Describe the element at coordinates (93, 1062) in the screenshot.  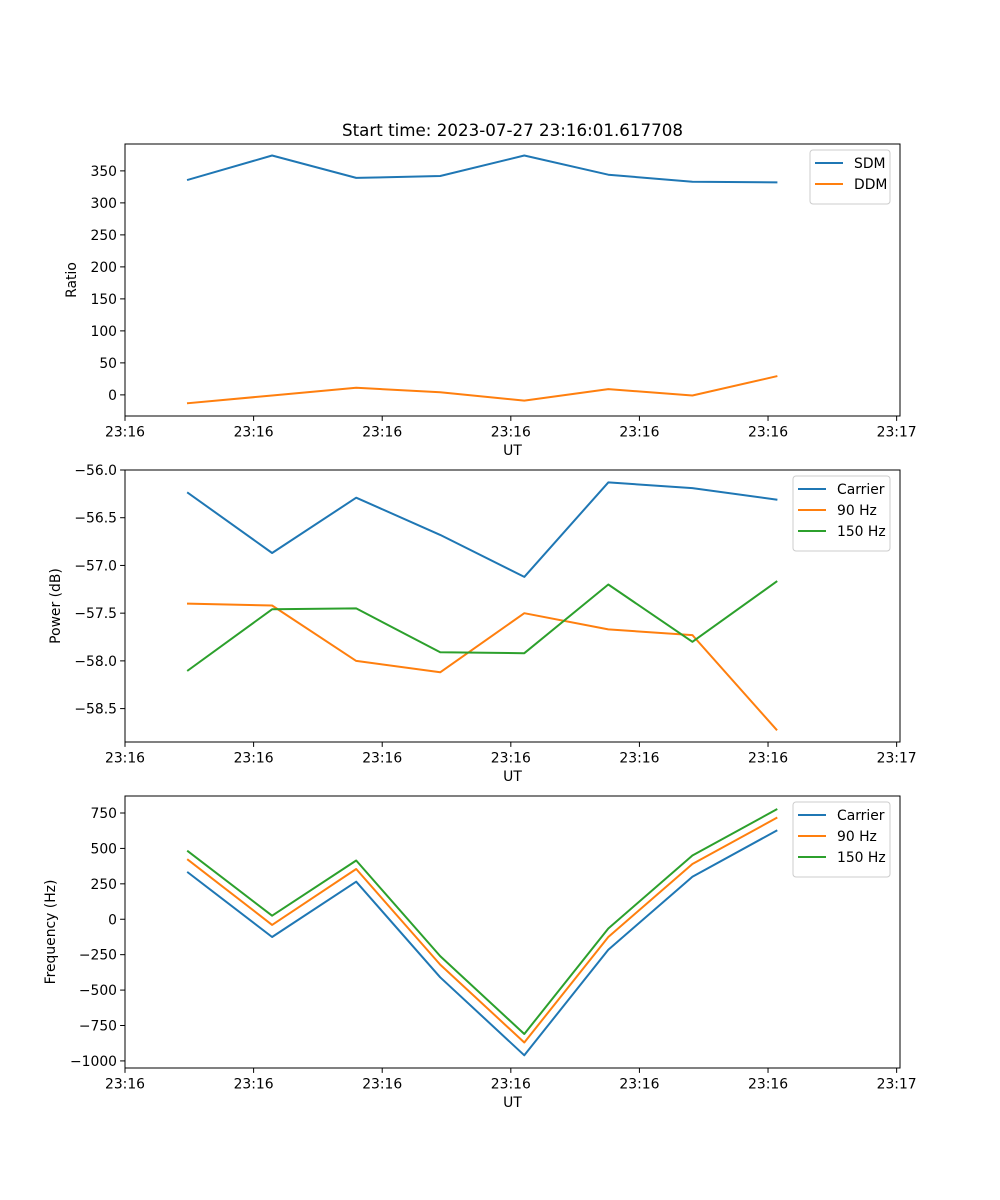
I see `y-tick-label: −1000` at that location.